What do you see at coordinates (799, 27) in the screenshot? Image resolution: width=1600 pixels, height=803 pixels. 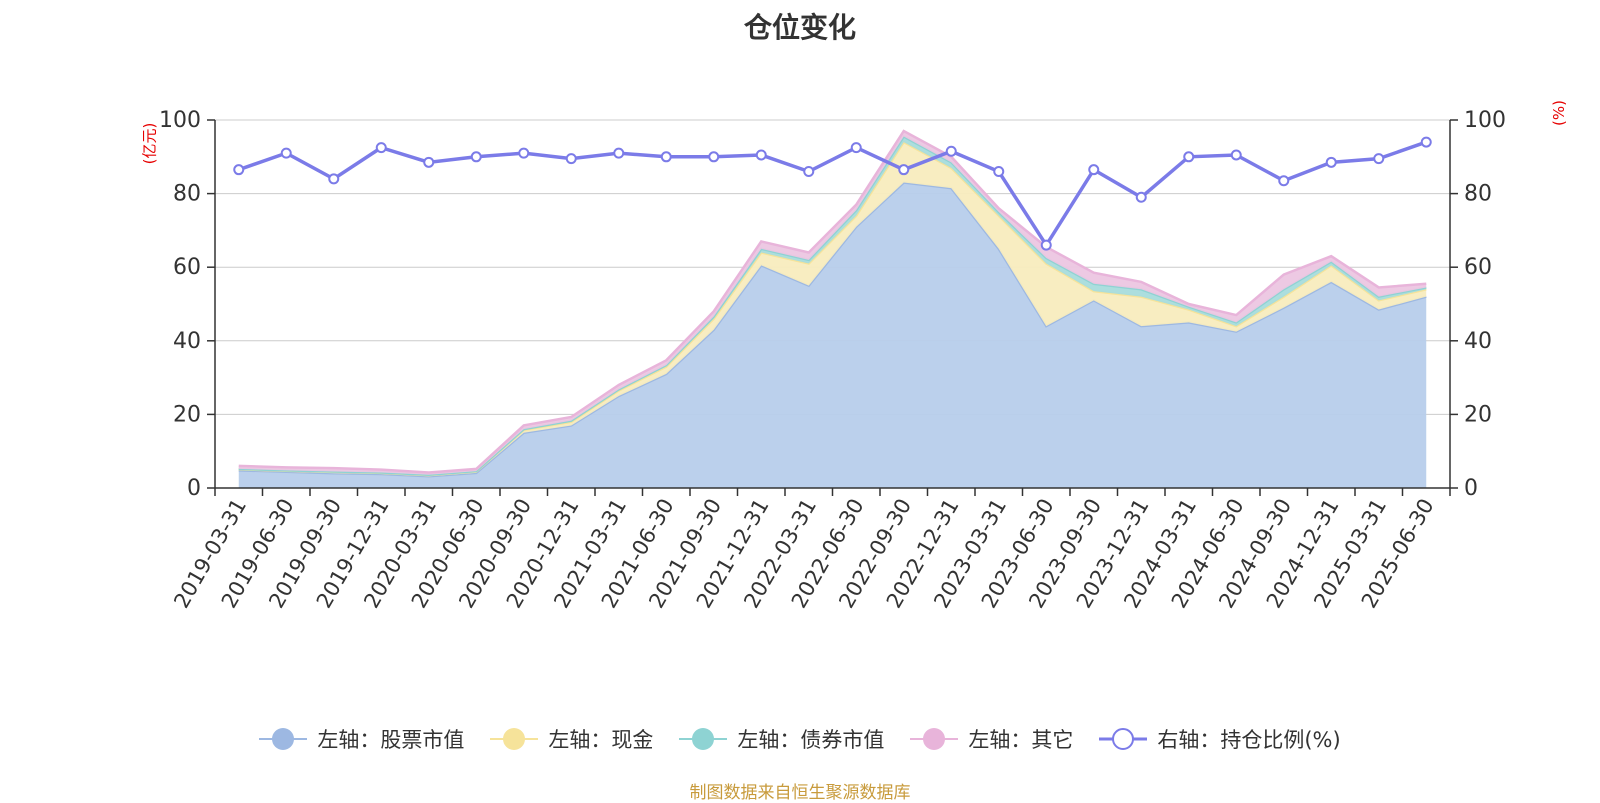 I see `chart-title: 仓位变化` at bounding box center [799, 27].